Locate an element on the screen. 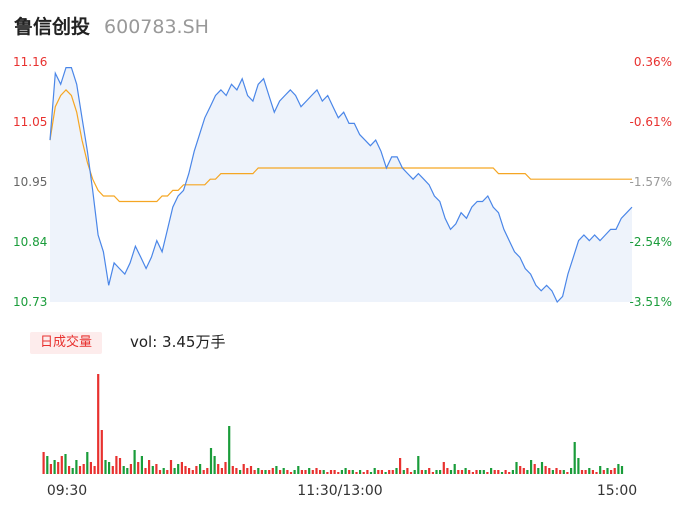 This screenshot has height=524, width=686. percent-tick-label: -0.61% is located at coordinates (651, 122).